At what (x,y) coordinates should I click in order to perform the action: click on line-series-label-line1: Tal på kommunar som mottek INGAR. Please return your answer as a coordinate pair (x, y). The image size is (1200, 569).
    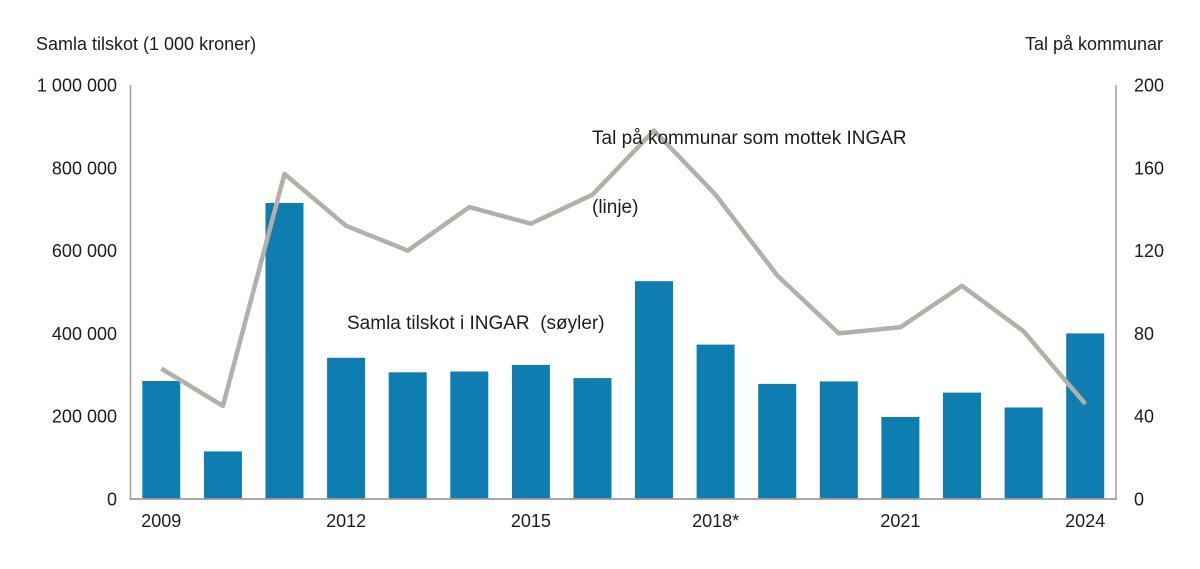
    Looking at the image, I should click on (749, 138).